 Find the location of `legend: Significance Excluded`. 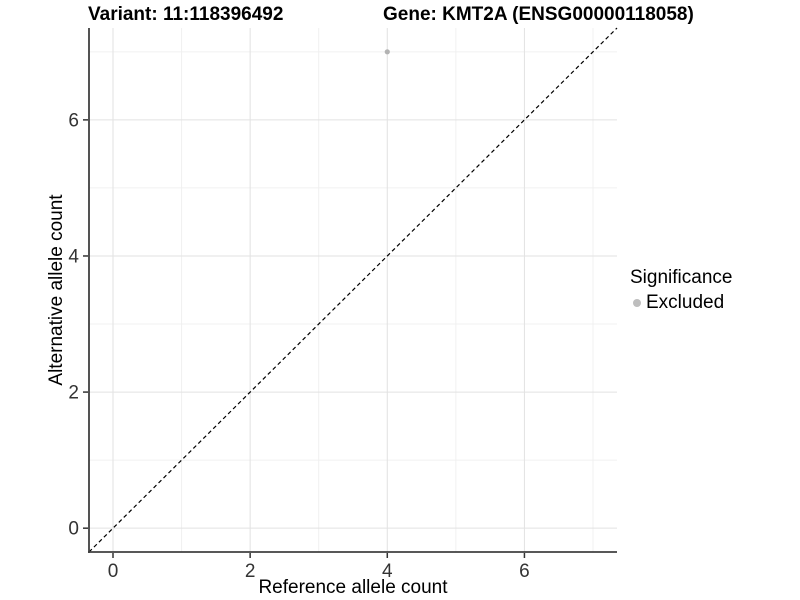

legend: Significance Excluded is located at coordinates (681, 290).